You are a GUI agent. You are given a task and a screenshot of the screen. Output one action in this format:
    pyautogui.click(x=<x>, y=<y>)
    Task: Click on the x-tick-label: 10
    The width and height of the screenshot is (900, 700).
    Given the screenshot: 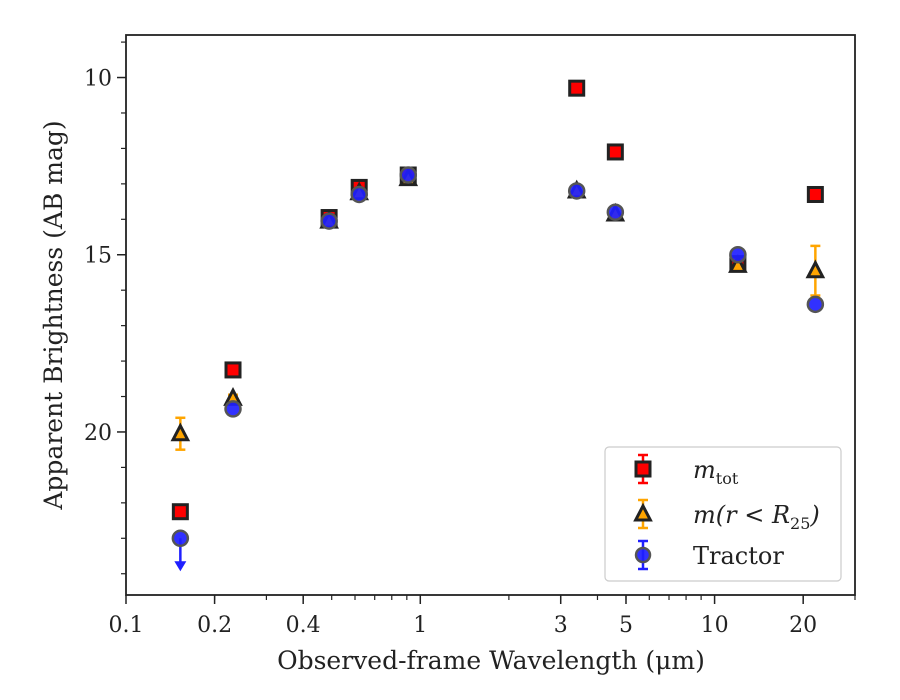 What is the action you would take?
    pyautogui.click(x=715, y=625)
    